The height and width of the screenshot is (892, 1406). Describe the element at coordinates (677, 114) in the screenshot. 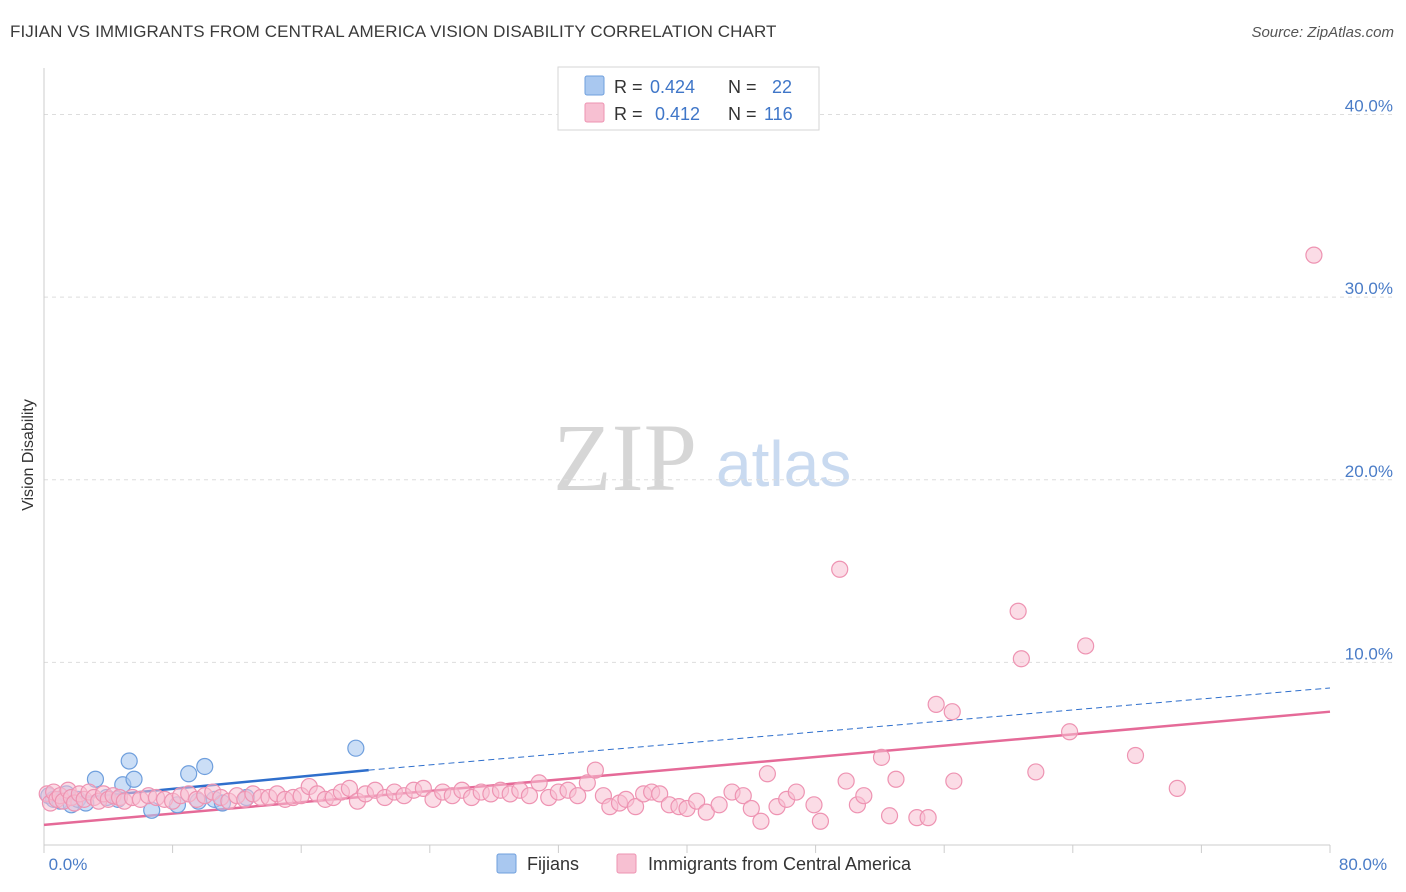

I see `stats-r-value-immigrants: 0.412` at that location.